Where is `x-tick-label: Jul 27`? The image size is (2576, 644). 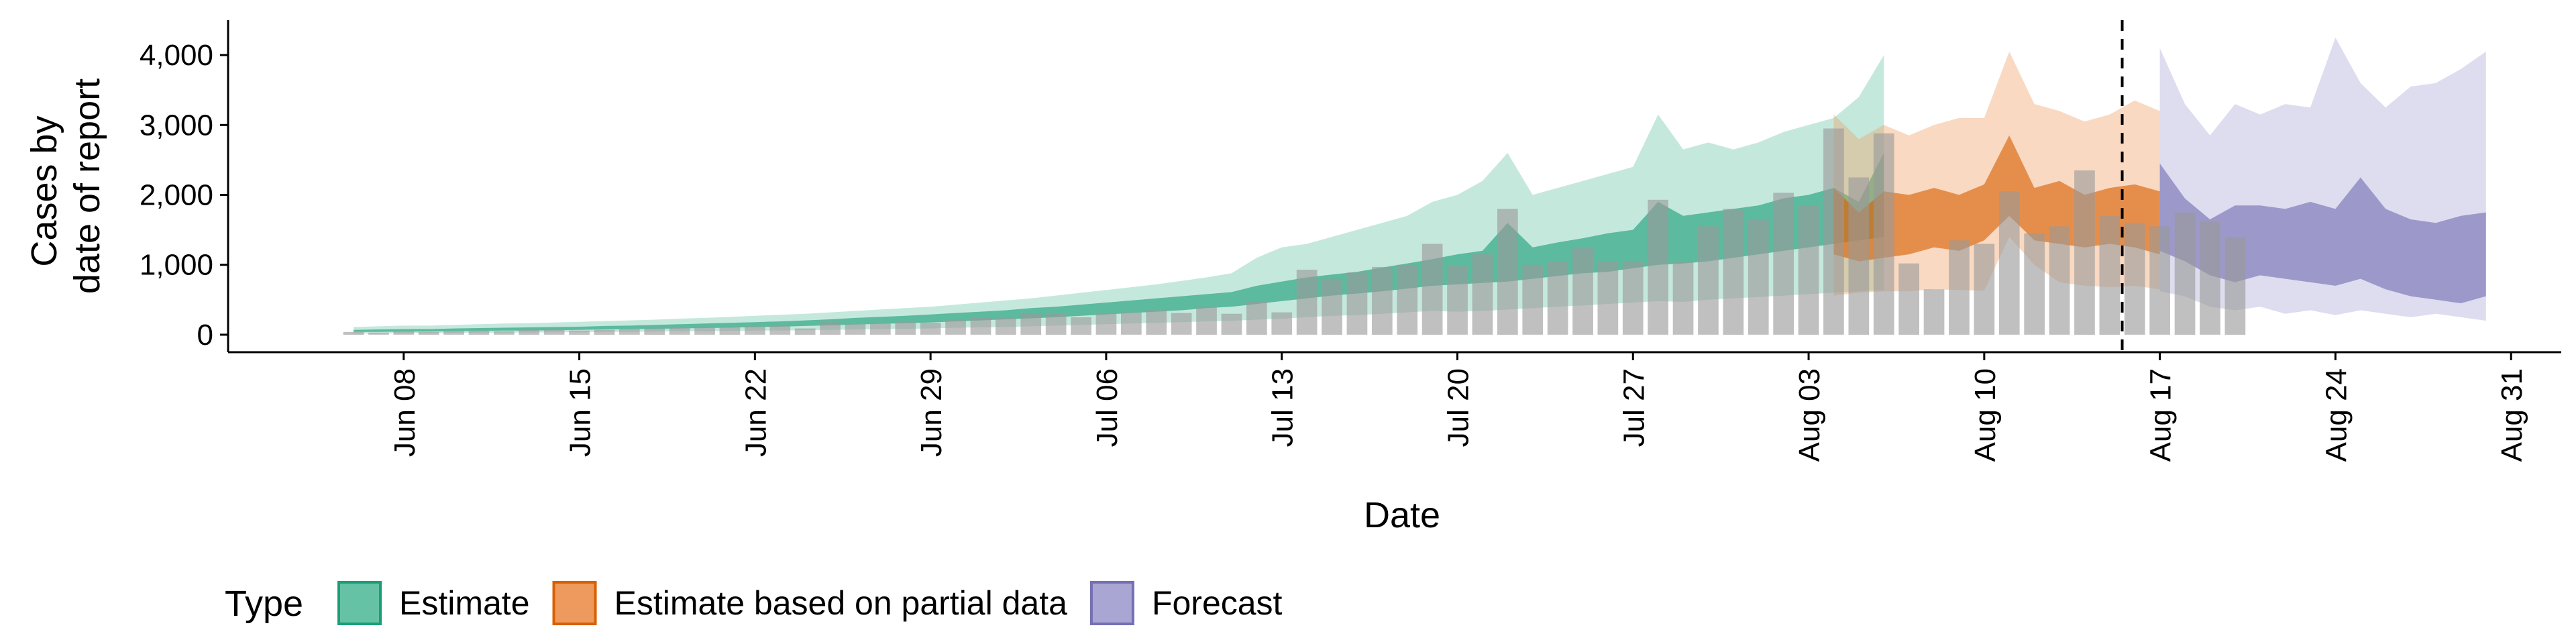
x-tick-label: Jul 27 is located at coordinates (1633, 407).